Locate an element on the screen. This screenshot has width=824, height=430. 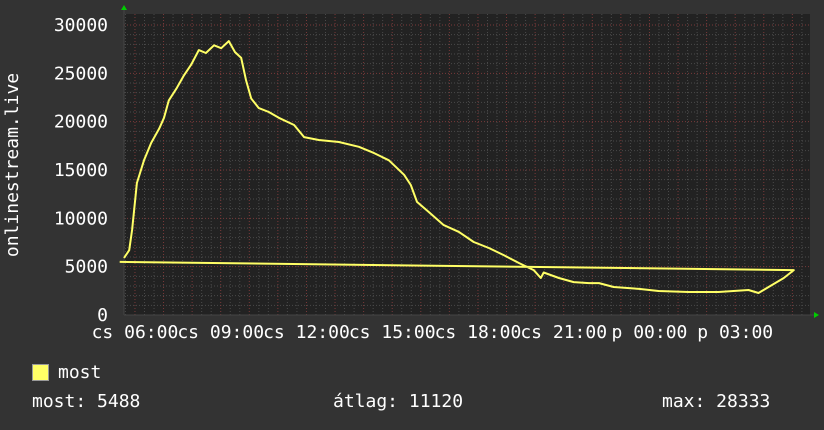
y-tick-label: 5000 is located at coordinates (86, 267).